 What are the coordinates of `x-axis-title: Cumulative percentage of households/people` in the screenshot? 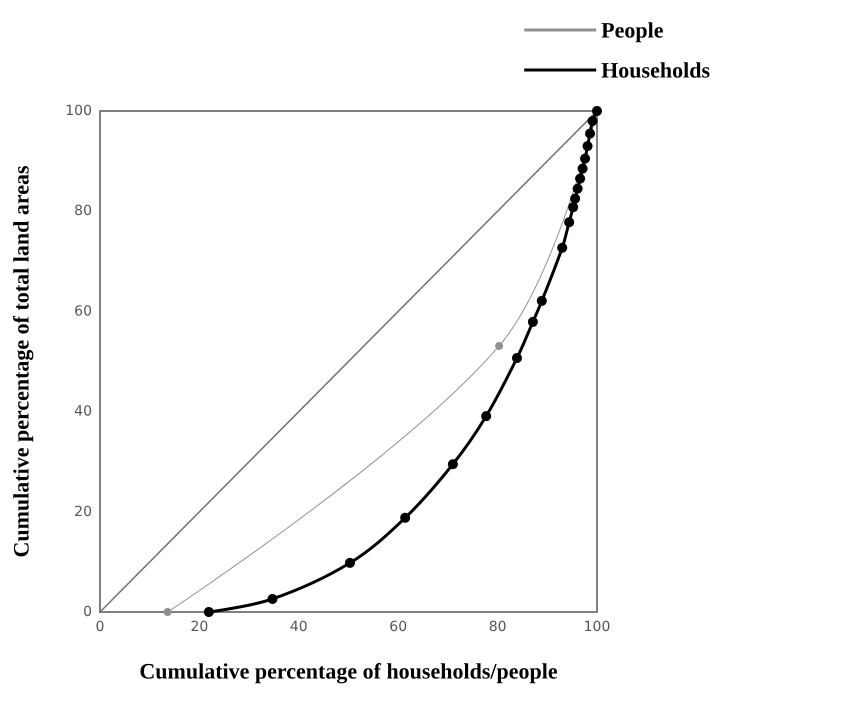 It's located at (348, 671).